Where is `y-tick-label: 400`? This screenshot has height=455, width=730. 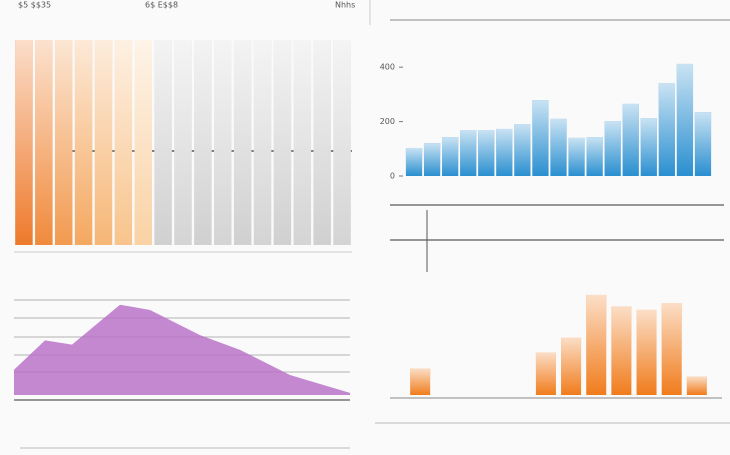 y-tick-label: 400 is located at coordinates (387, 67).